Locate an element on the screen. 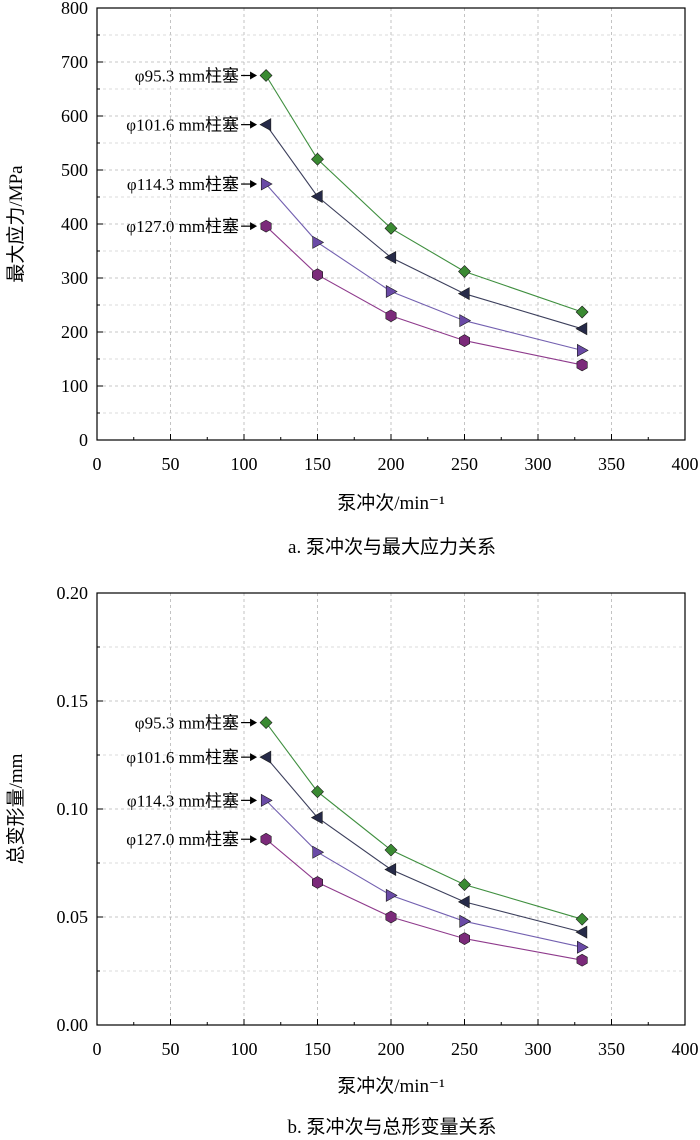 The width and height of the screenshot is (700, 1140). series-label: φ127.0 mm柱塞 is located at coordinates (182, 226).